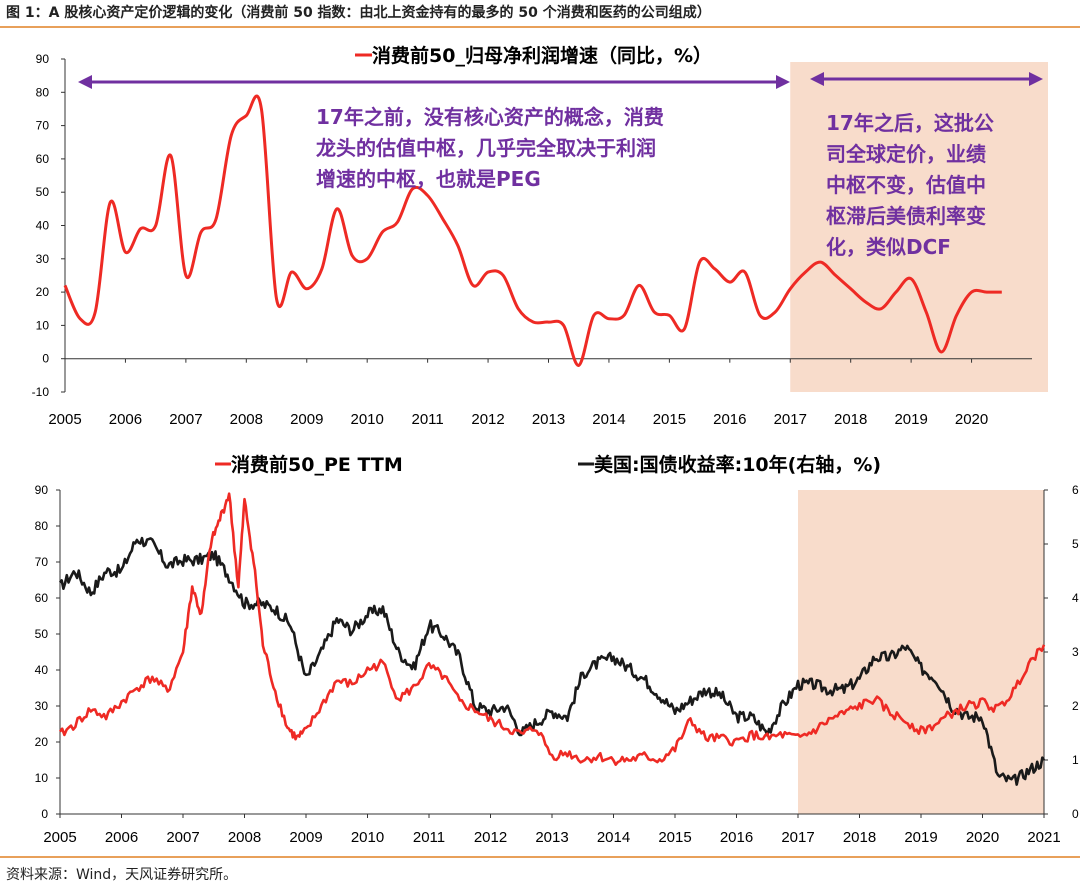  I want to click on bottom-y-tick-label: 50, so click(42, 634).